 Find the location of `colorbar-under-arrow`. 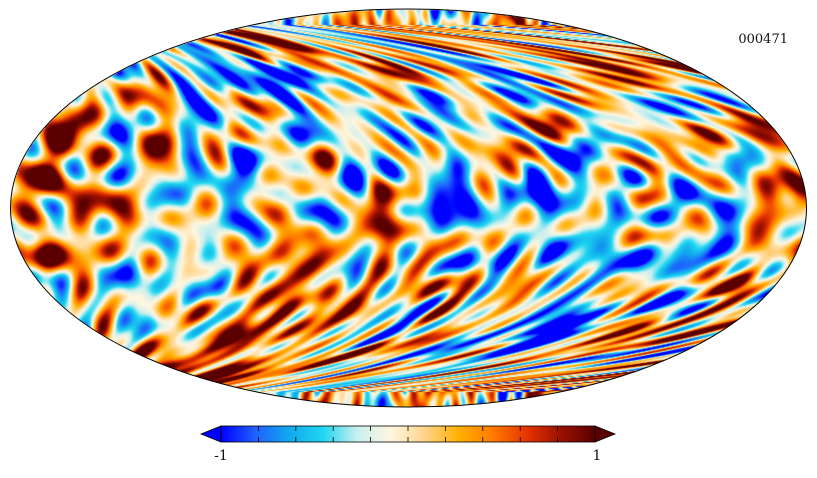

colorbar-under-arrow is located at coordinates (210, 434).